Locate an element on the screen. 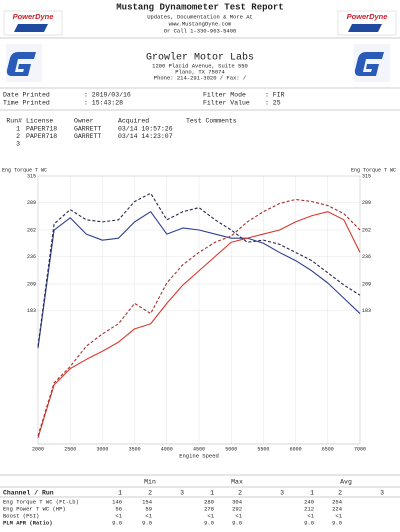 Image resolution: width=400 pixels, height=532 pixels. summary-cell: 280 is located at coordinates (209, 501).